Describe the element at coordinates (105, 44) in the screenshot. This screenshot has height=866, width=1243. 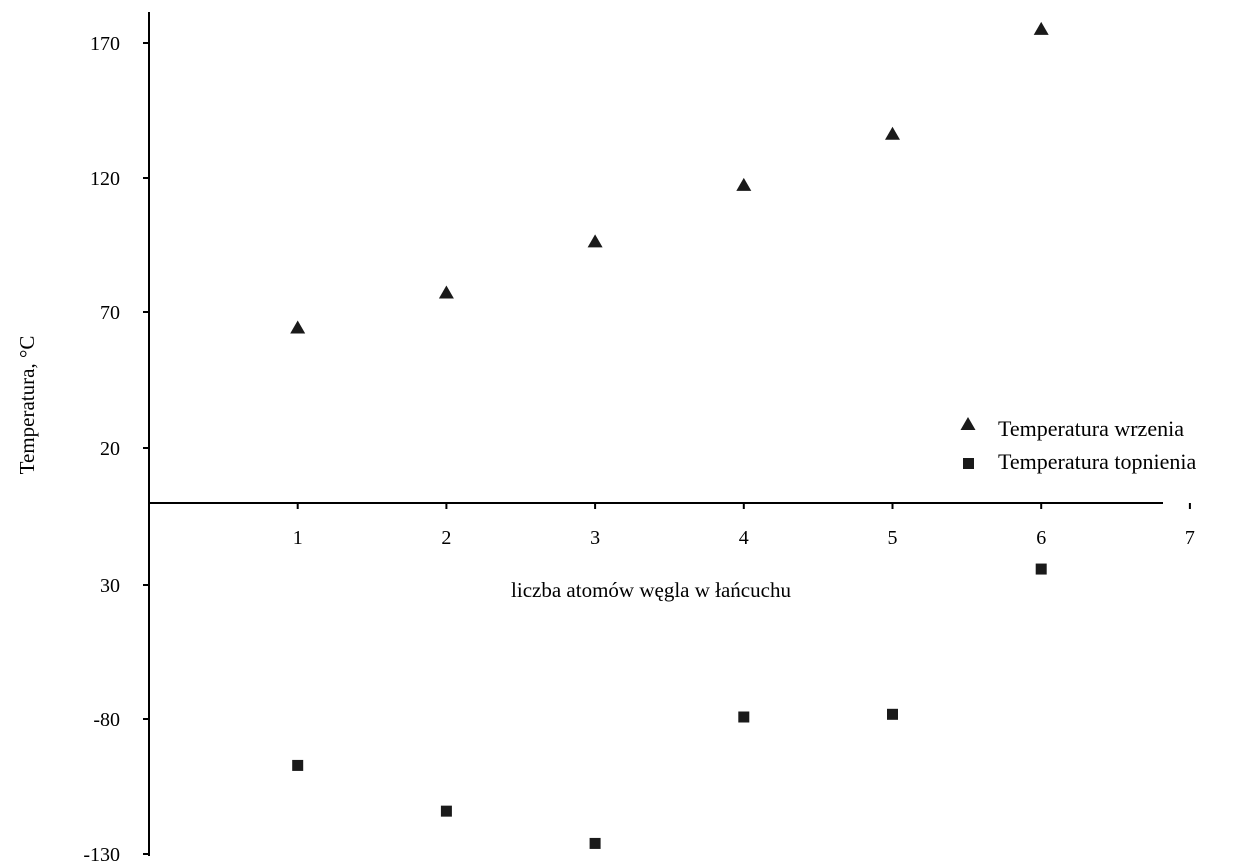
I see `y-tick-label: 170` at that location.